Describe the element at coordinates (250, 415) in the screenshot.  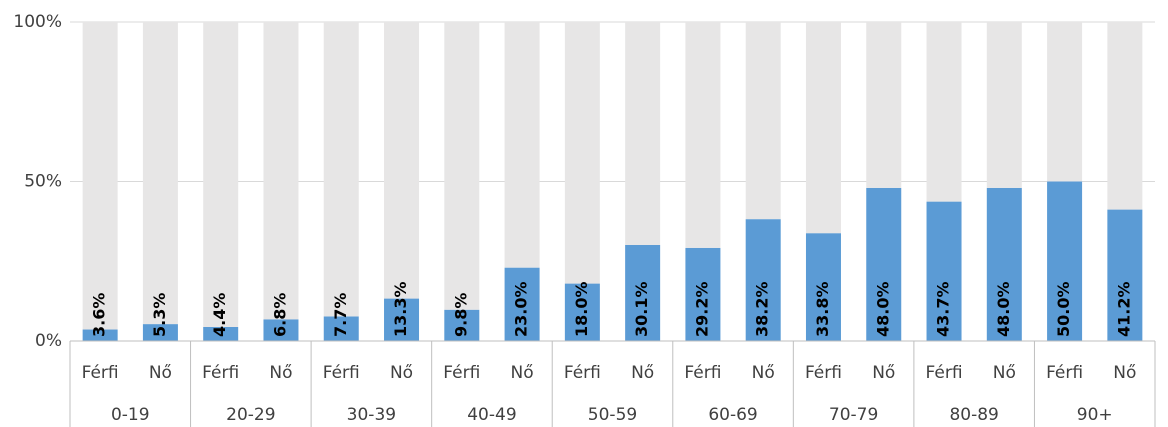
I see `group-label: 20-29` at that location.